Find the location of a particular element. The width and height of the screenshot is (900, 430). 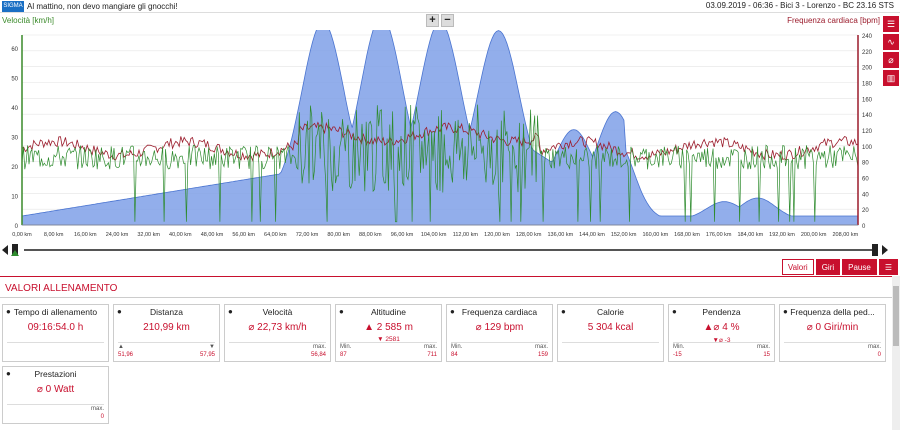

range-slider is located at coordinates (450, 250).